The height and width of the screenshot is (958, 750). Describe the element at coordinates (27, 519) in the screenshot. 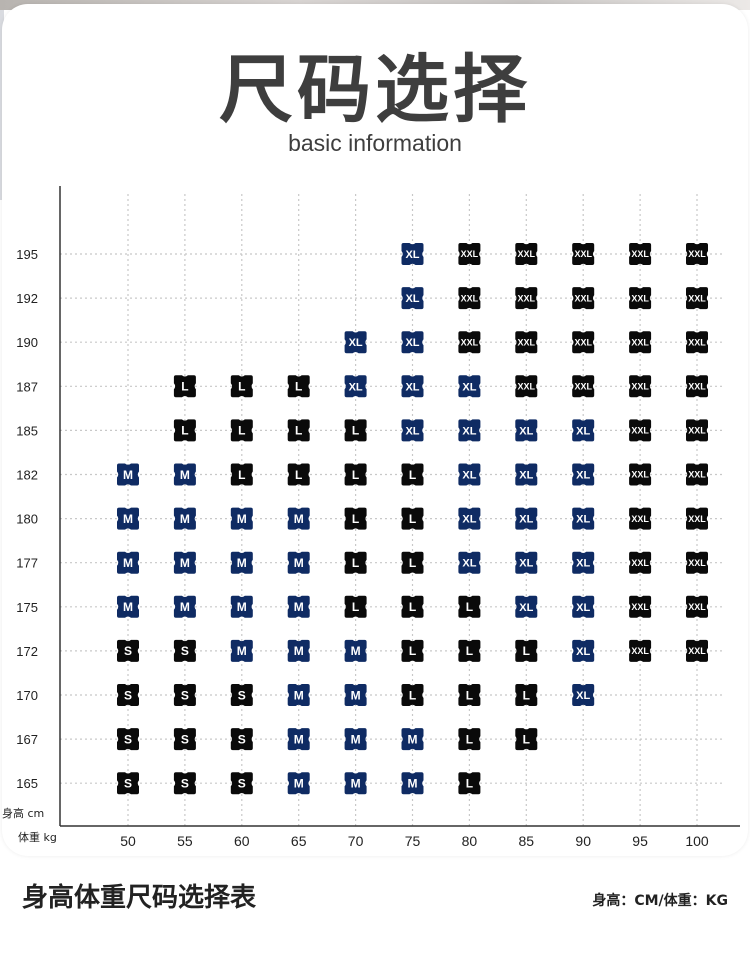

I see `y-tick-label: 180` at that location.